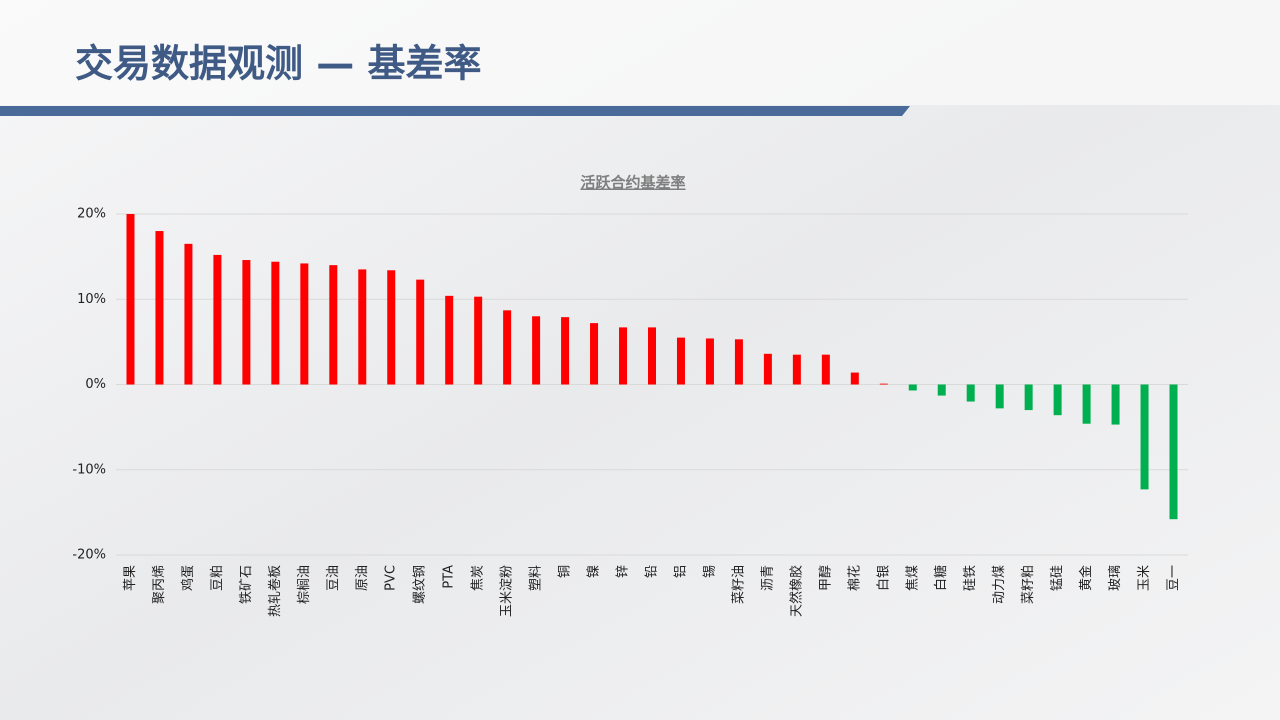 The height and width of the screenshot is (720, 1280). What do you see at coordinates (825, 578) in the screenshot?
I see `x-tick-label: 甲醇` at bounding box center [825, 578].